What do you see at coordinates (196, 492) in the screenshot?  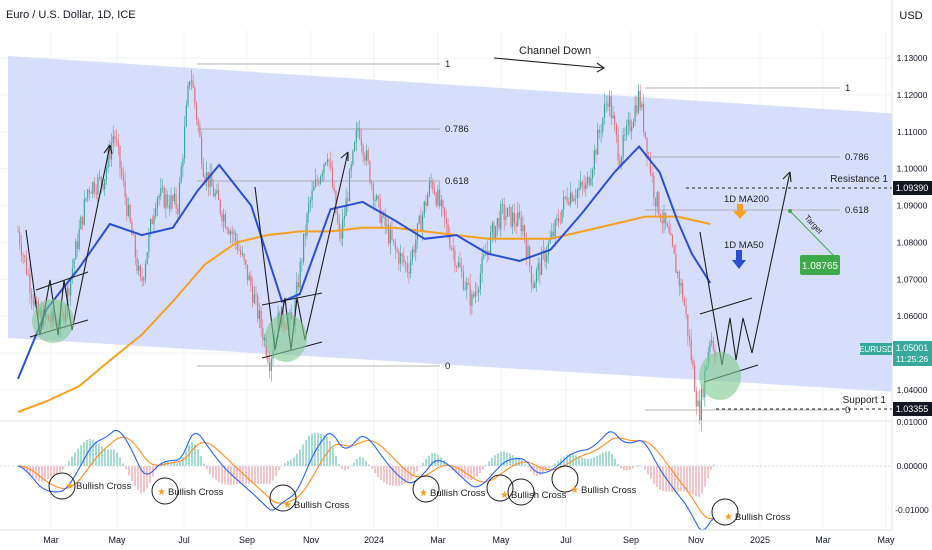 I see `bullish-cross-label: Bullish Cross` at bounding box center [196, 492].